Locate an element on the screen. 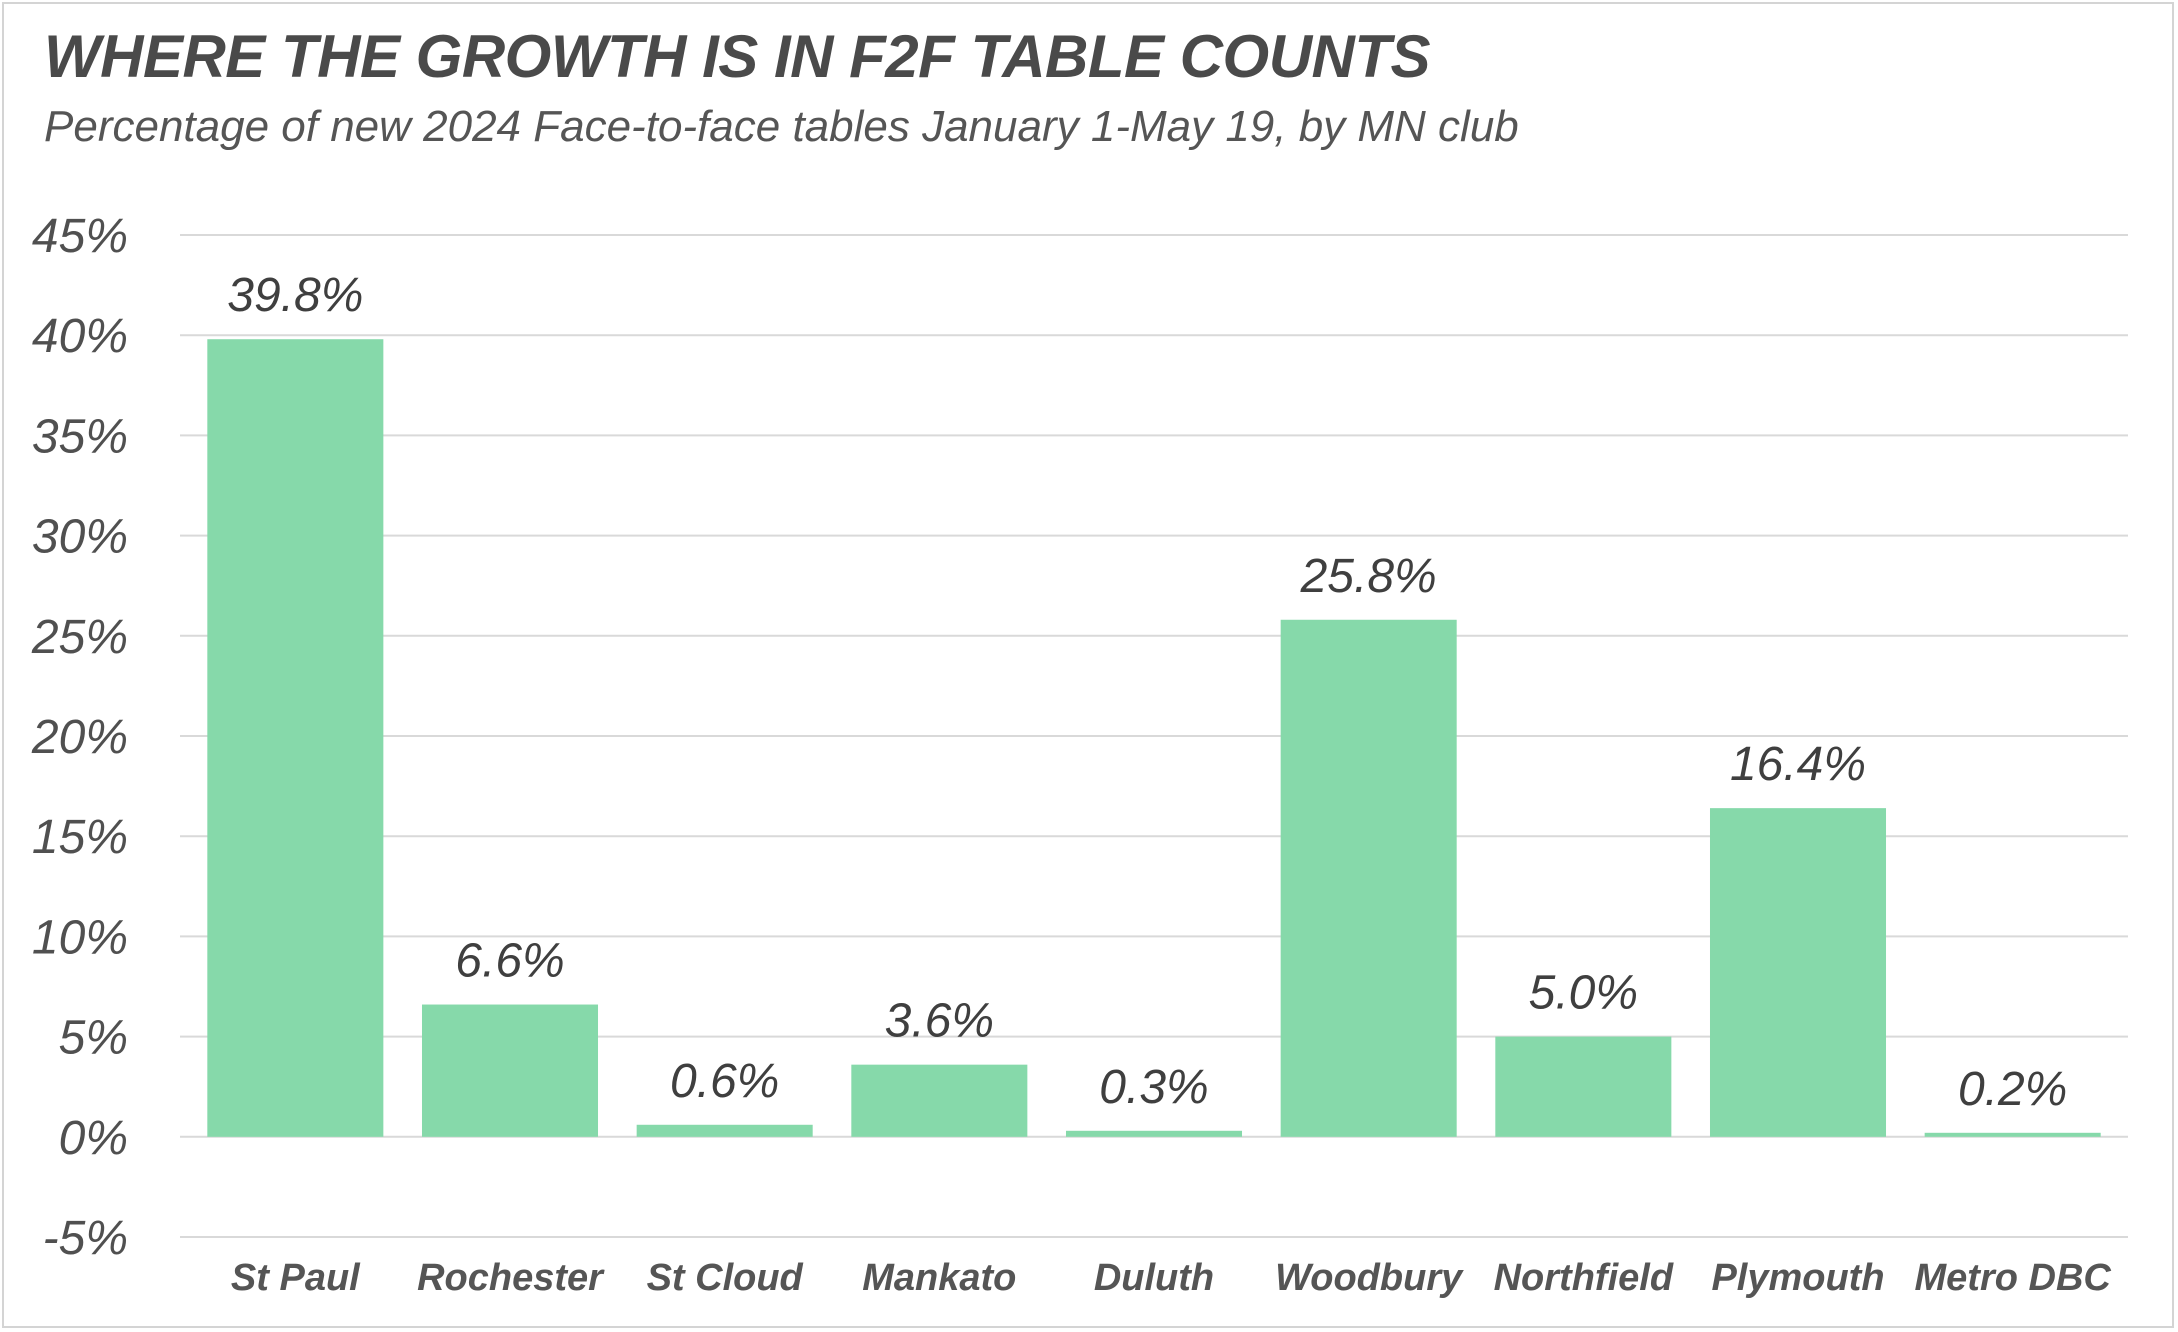  y-axis: -5% 0% 5% 10% 15% 20% 25% 30% 35% 40% 45% is located at coordinates (79, 737).